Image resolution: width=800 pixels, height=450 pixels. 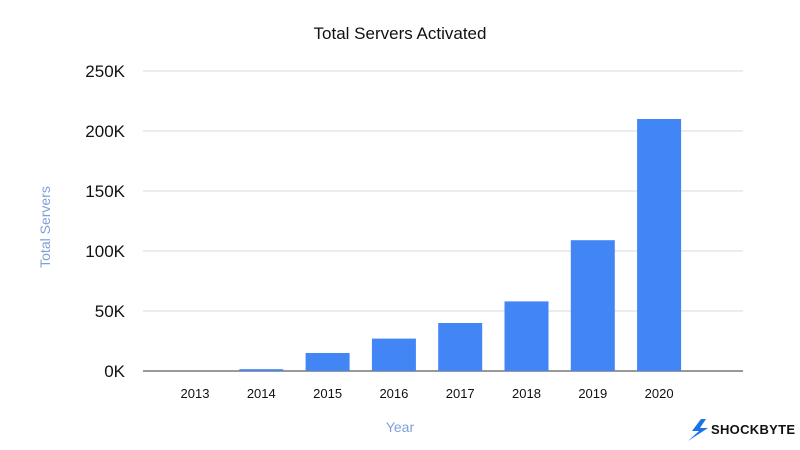 I want to click on brand-name: SHOCKBYTE, so click(x=753, y=429).